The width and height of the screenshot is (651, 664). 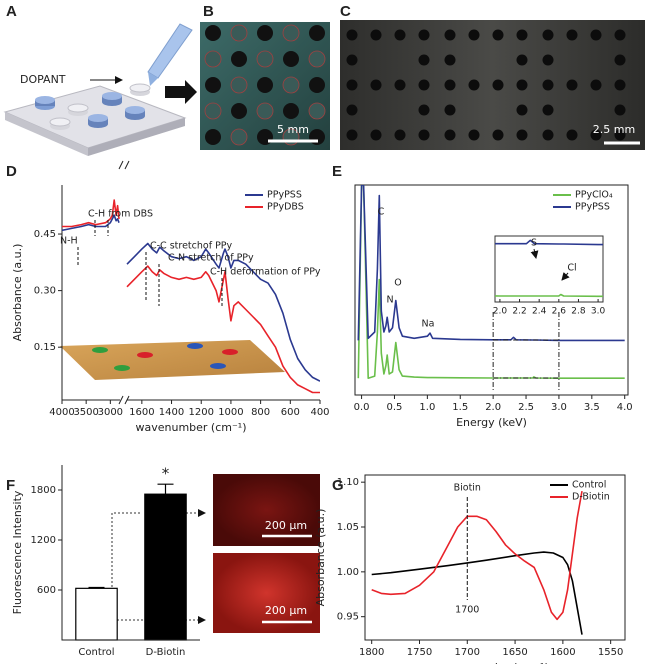 What do you see at coordinates (549, 269) in the screenshot?
I see `inset-frame` at bounding box center [549, 269].